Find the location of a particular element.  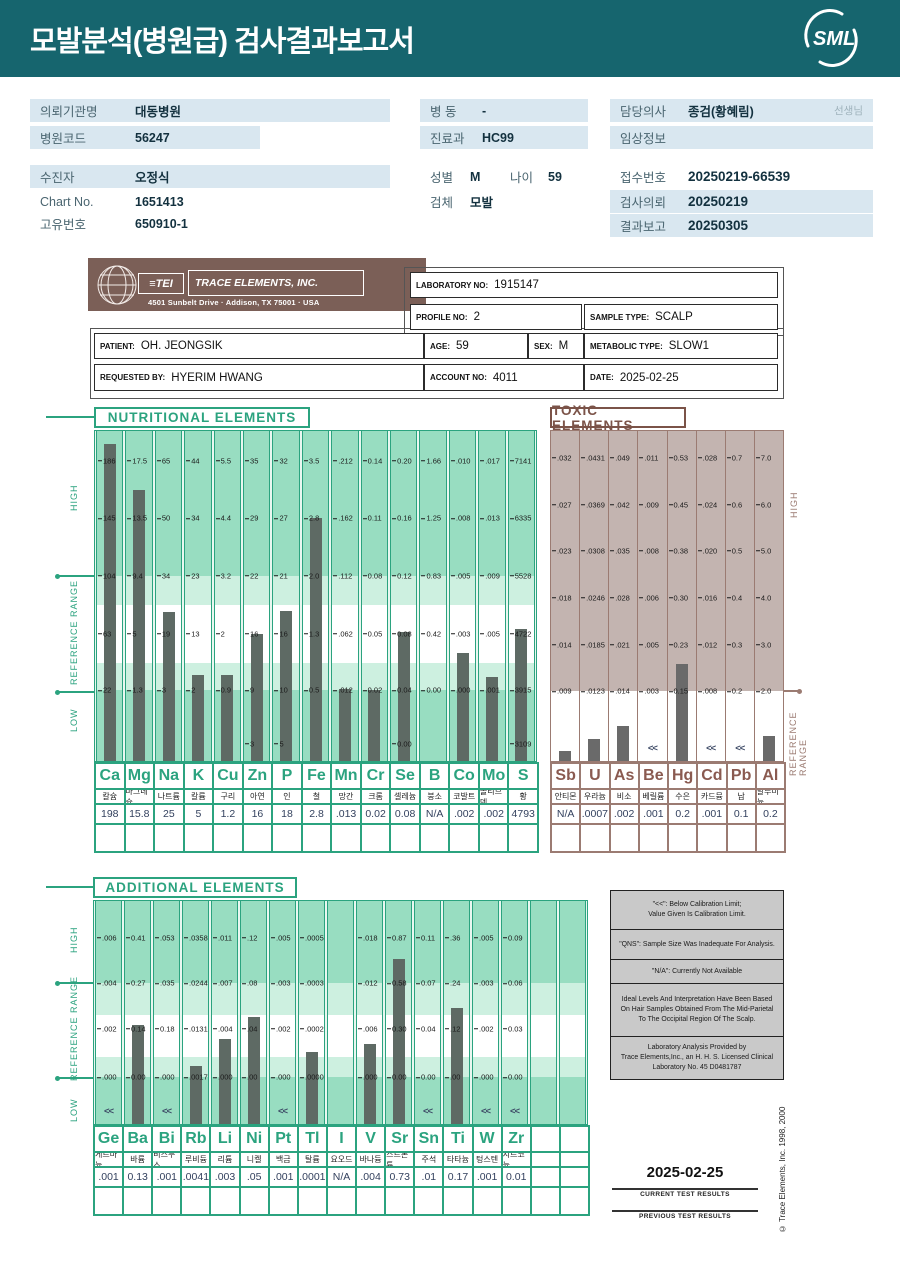

field-hosp-code: 병원코드 56247 is located at coordinates (145, 137).